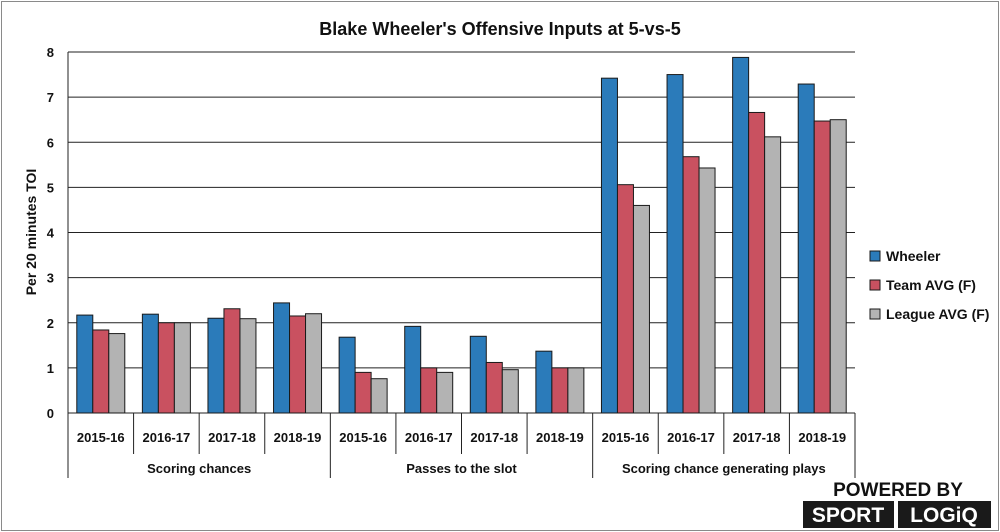 The image size is (1000, 532). I want to click on legend-label: Wheeler, so click(913, 256).